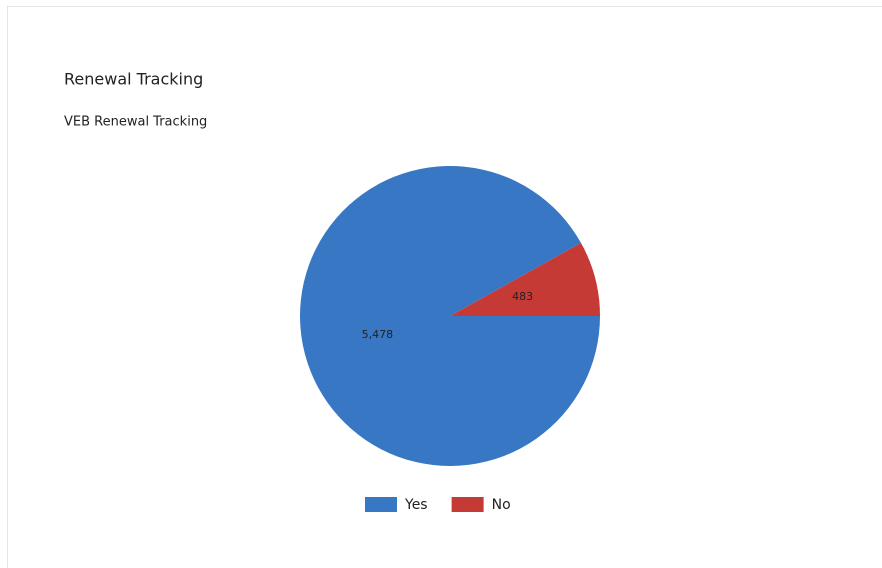 Image resolution: width=882 pixels, height=568 pixels. What do you see at coordinates (378, 334) in the screenshot?
I see `data-label: 5,478` at bounding box center [378, 334].